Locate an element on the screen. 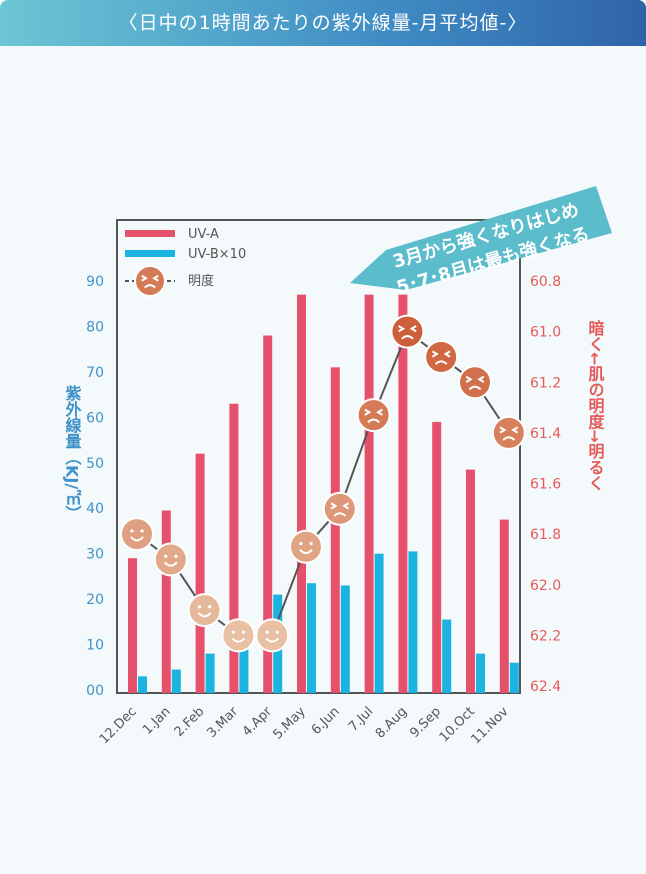  y2-tick-label: 62.0 is located at coordinates (545, 586).